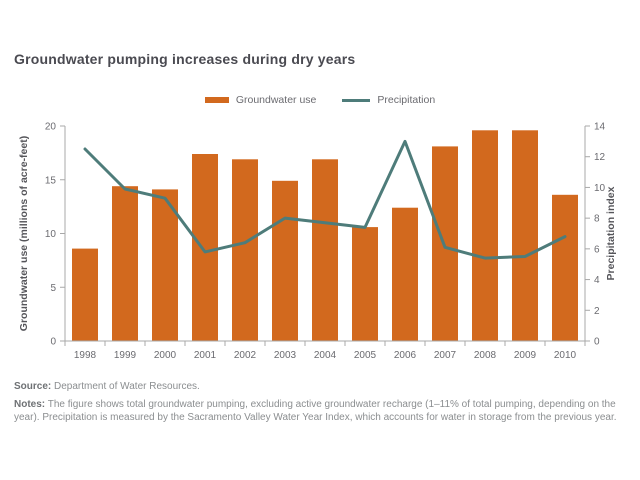 This screenshot has height=480, width=640. Describe the element at coordinates (245, 250) in the screenshot. I see `bar-2002` at that location.